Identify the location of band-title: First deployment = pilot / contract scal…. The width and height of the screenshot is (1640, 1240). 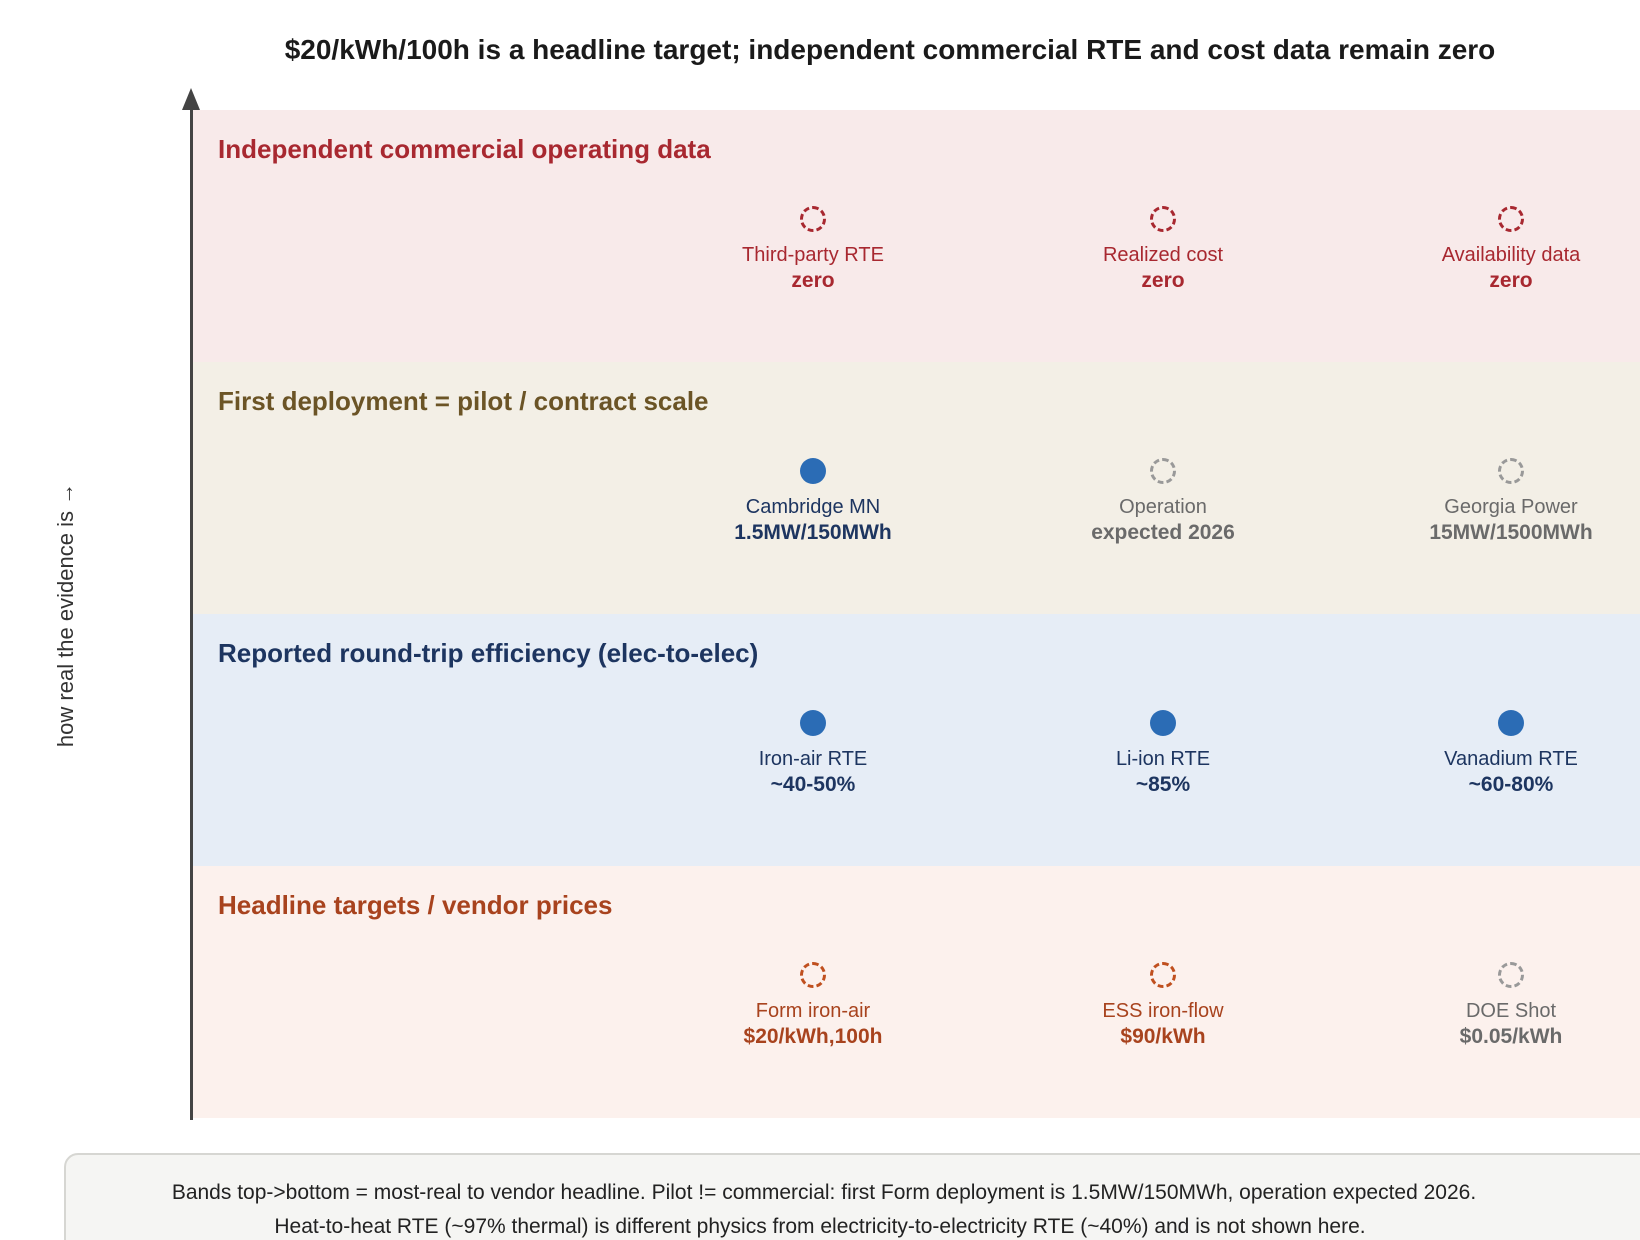
(463, 401).